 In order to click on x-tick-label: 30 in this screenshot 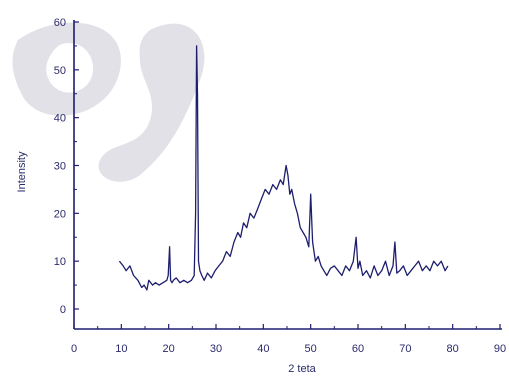, I will do `click(216, 349)`.